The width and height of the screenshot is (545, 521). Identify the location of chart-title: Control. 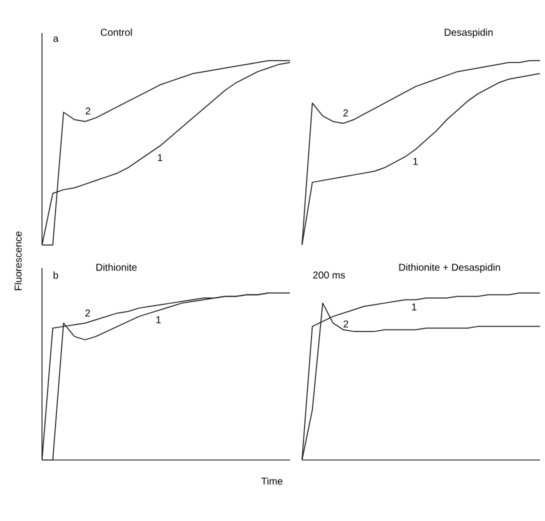
(116, 32).